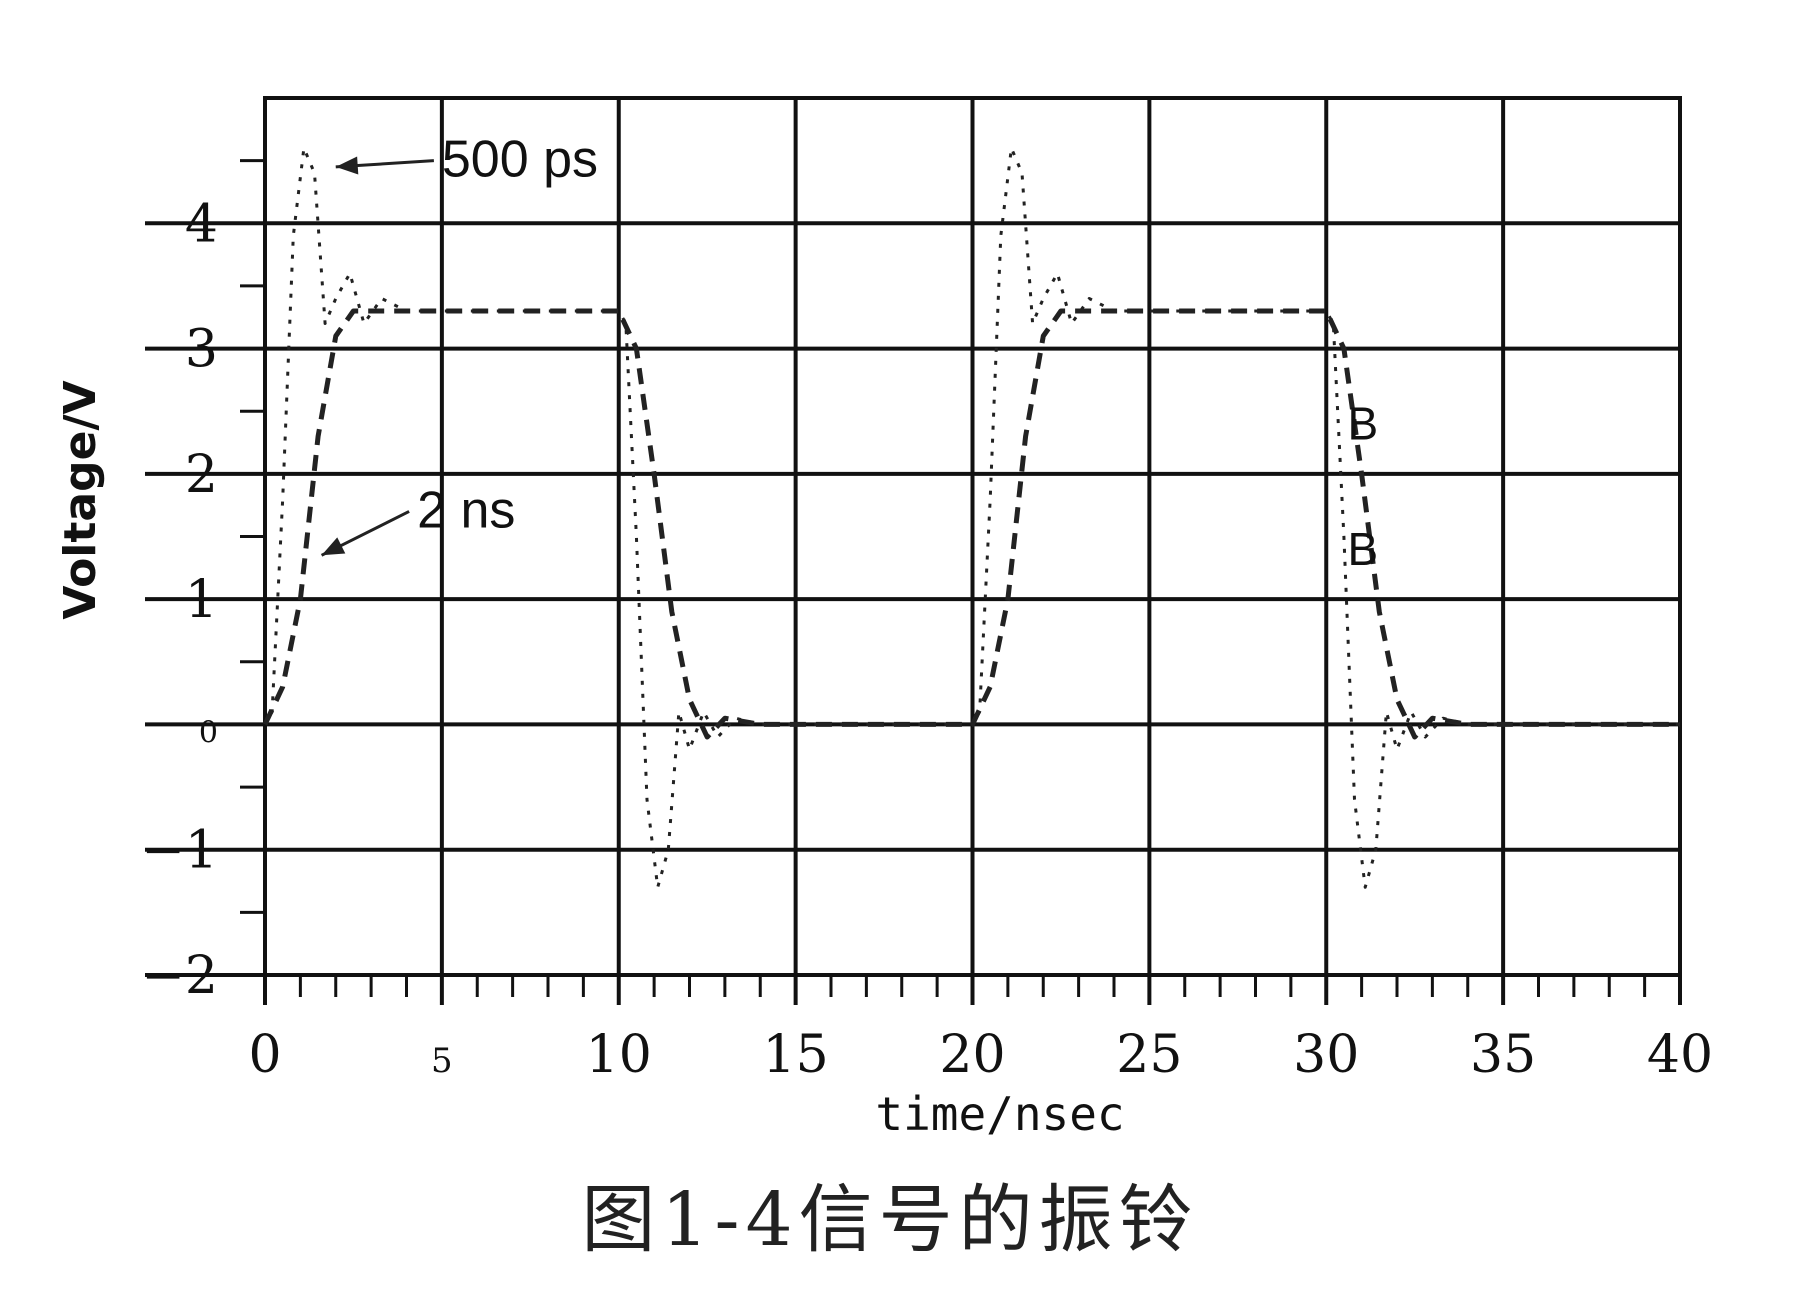  What do you see at coordinates (442, 1061) in the screenshot?
I see `x-tick-label: 5` at bounding box center [442, 1061].